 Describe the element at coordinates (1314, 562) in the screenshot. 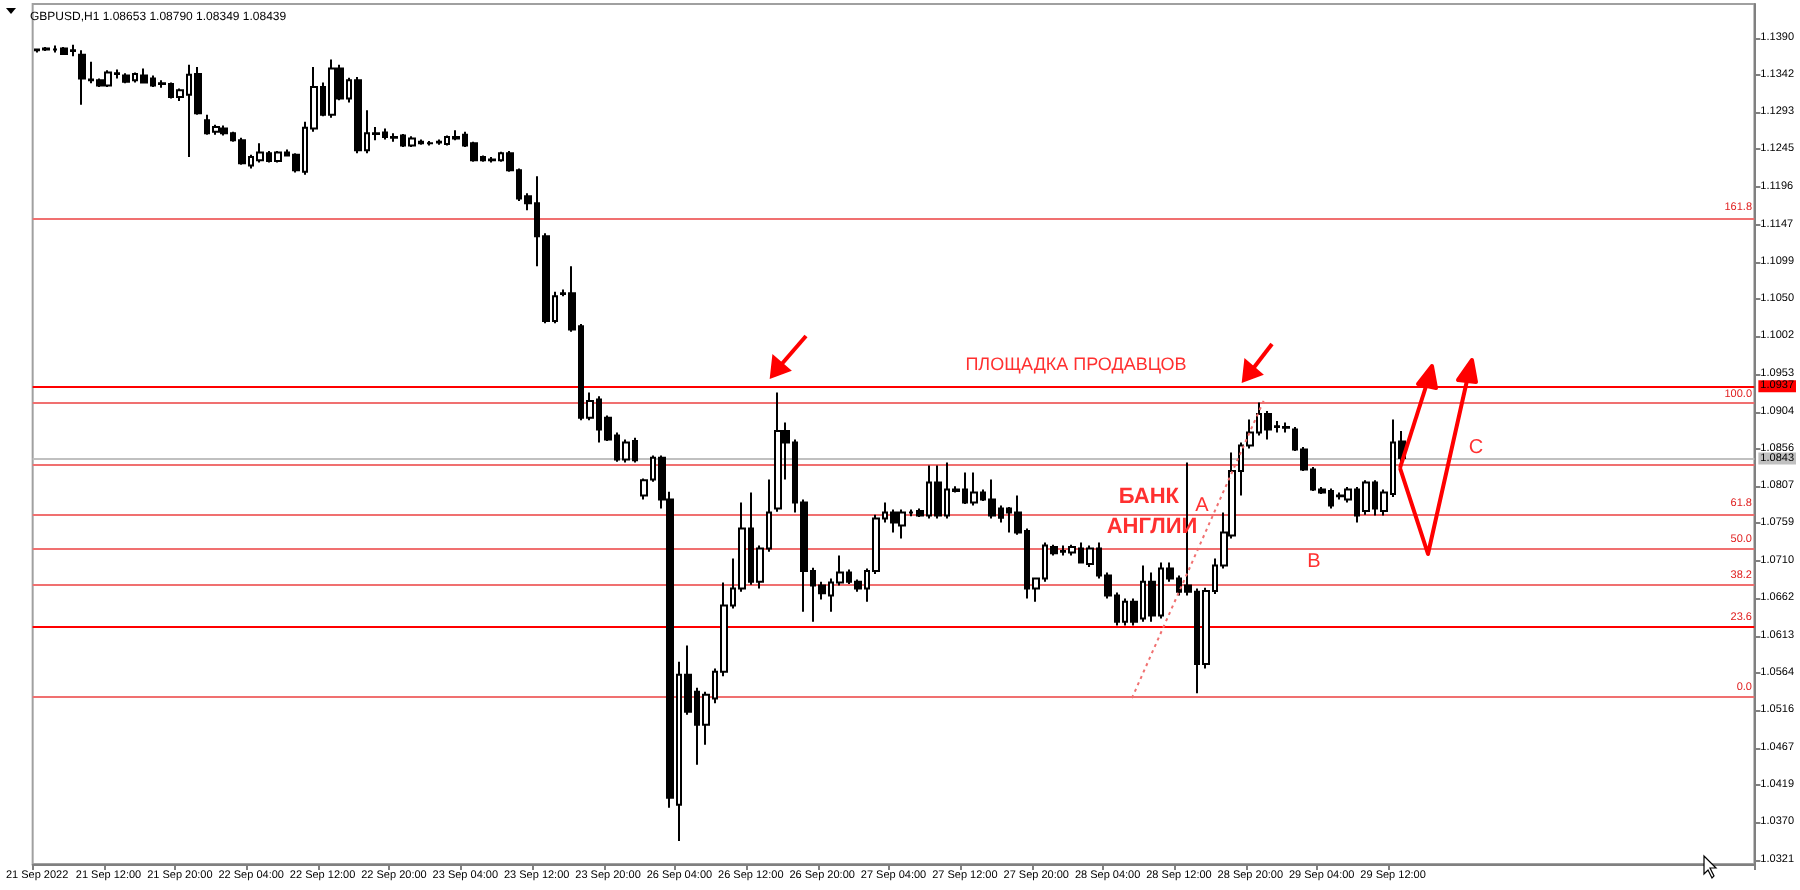

I see `annotation: B` at that location.